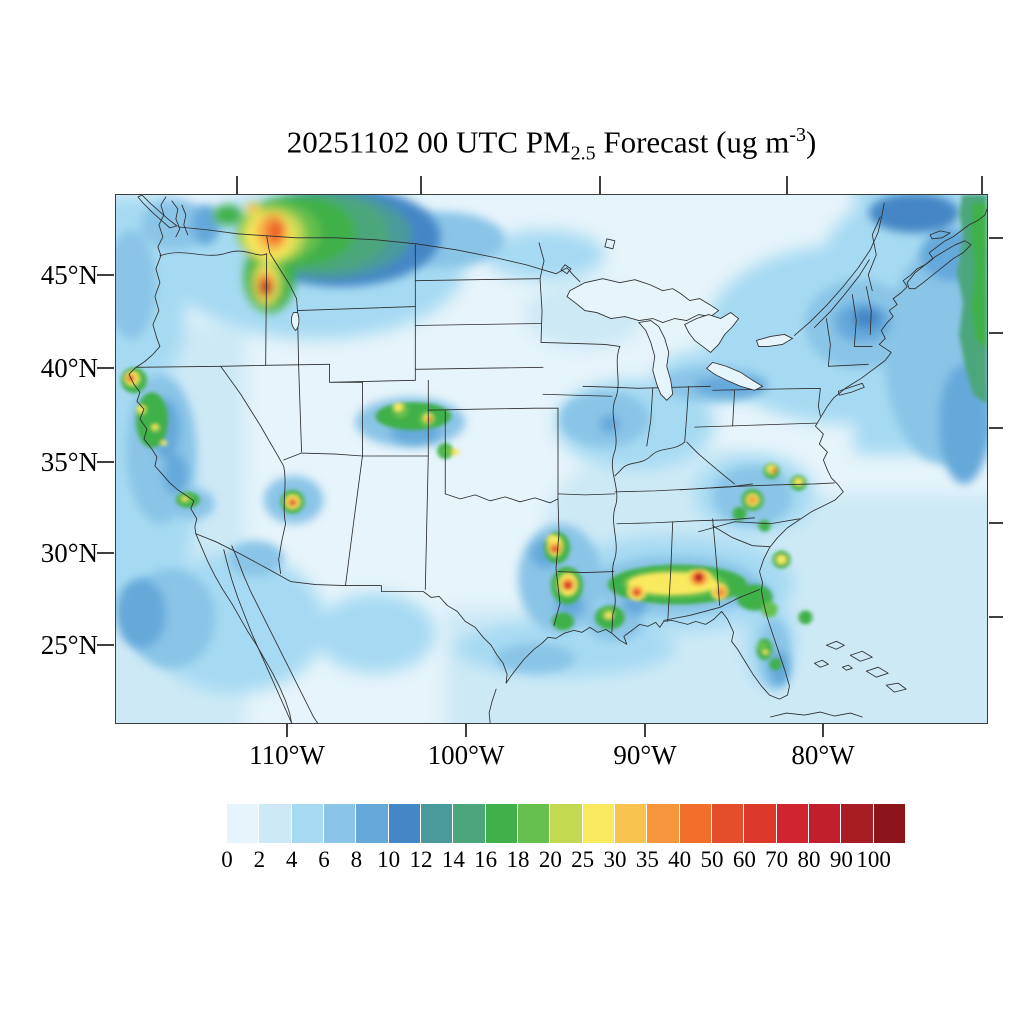 The height and width of the screenshot is (1024, 1024). What do you see at coordinates (421, 859) in the screenshot?
I see `colorbar-tick-label: 12` at bounding box center [421, 859].